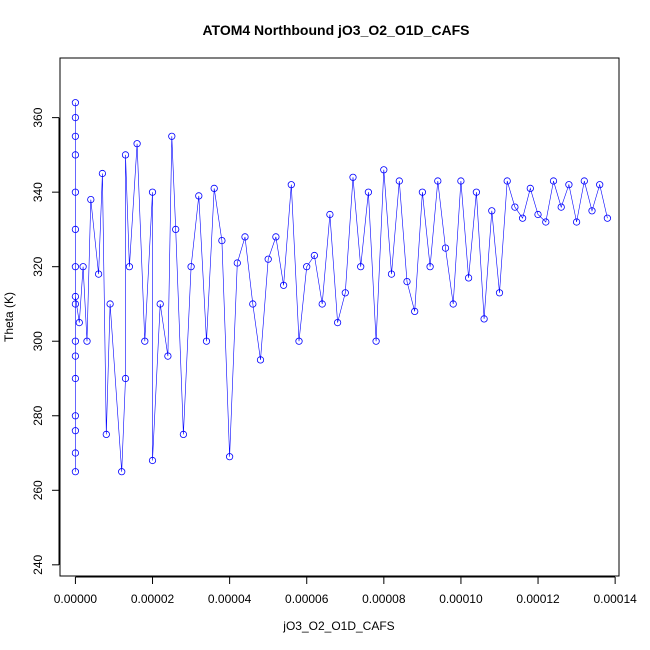 This screenshot has height=650, width=650. What do you see at coordinates (153, 599) in the screenshot?
I see `x-tick-label: 0.00002` at bounding box center [153, 599].